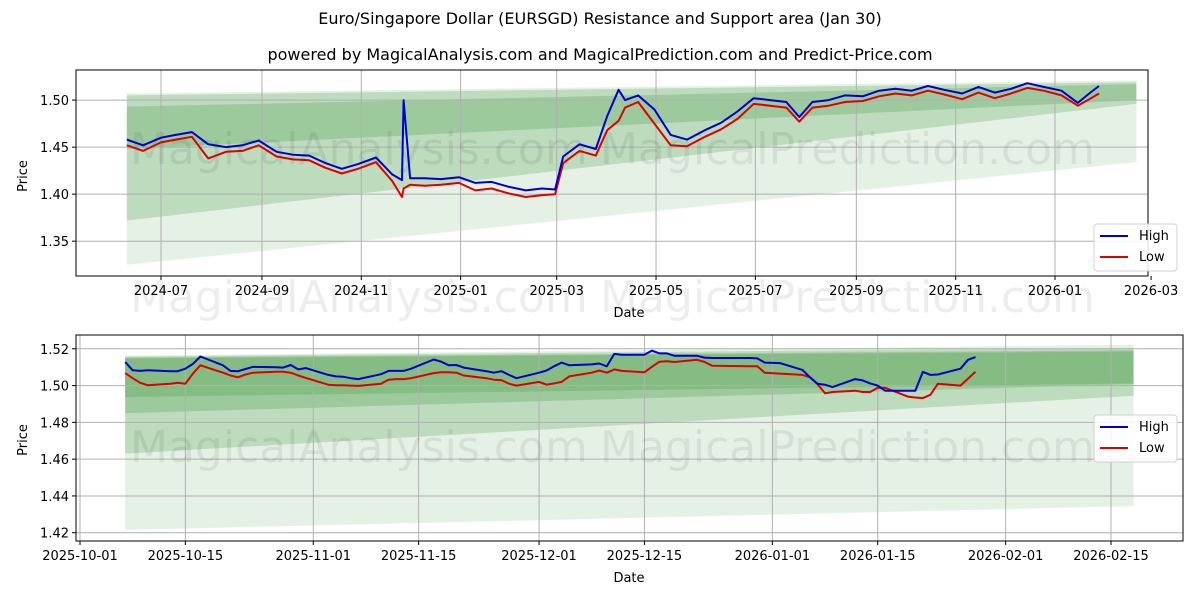 The image size is (1200, 600). I want to click on x-tick-label: 2025-11-15, so click(419, 556).